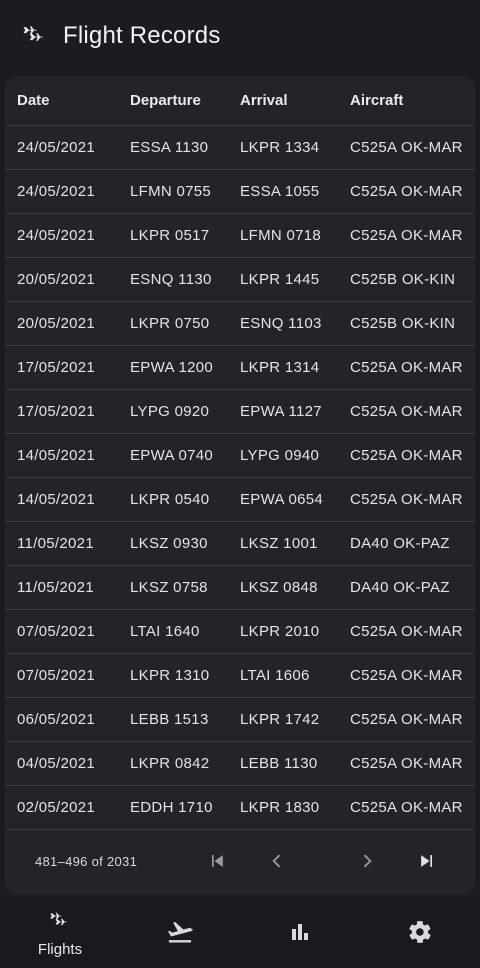  What do you see at coordinates (283, 411) in the screenshot?
I see `cell-arrival: EPWA 1127` at bounding box center [283, 411].